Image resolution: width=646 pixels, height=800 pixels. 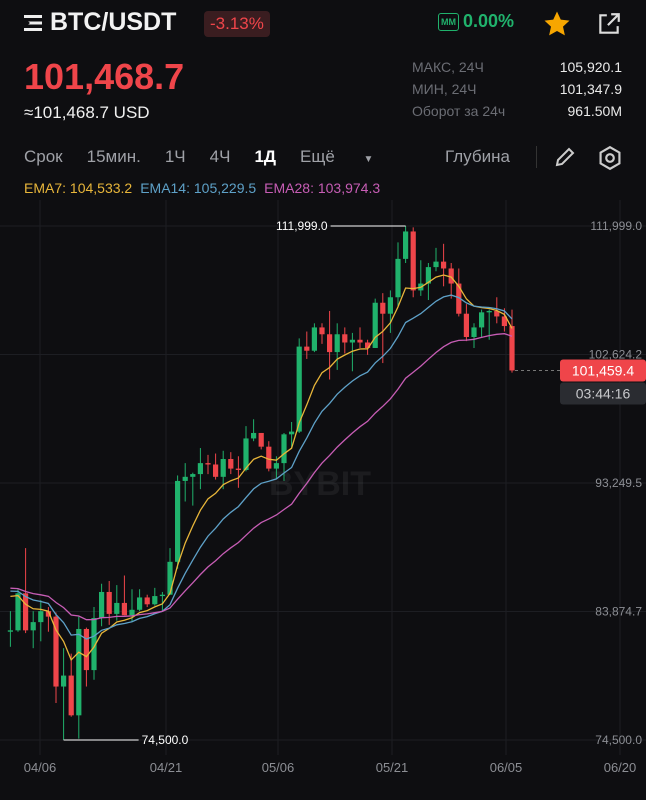 I want to click on stat-turnover: Оборот за 24ч 961.50M, so click(x=517, y=111).